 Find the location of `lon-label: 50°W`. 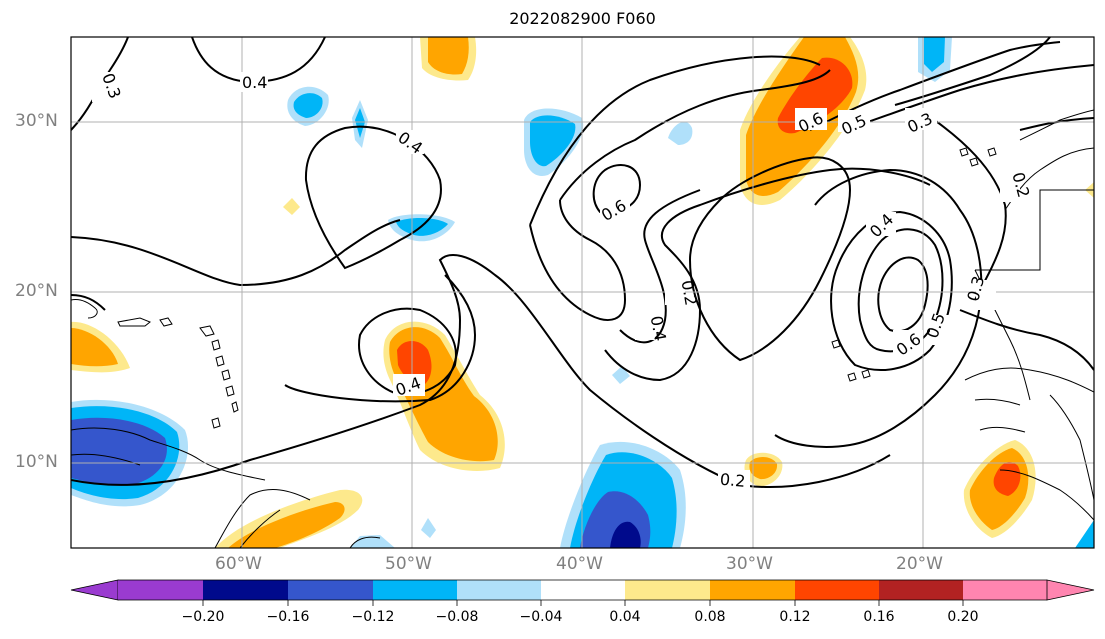

lon-label: 50°W is located at coordinates (408, 564).